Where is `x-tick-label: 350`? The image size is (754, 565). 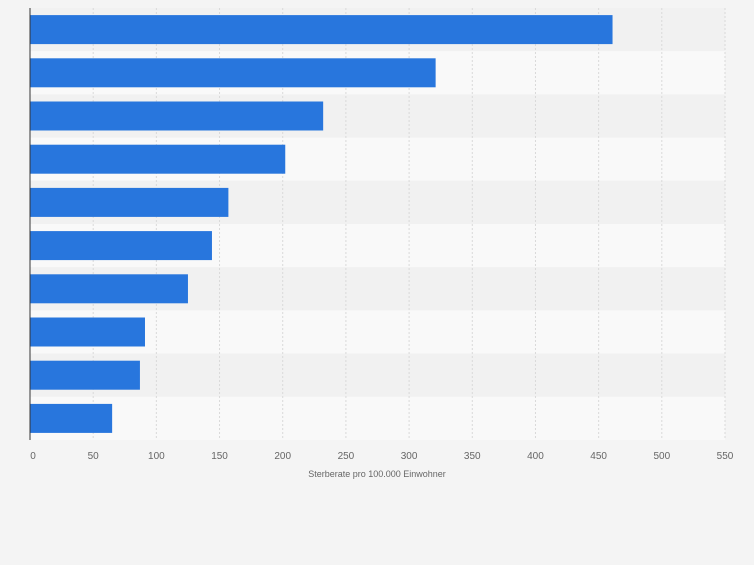 x-tick-label: 350 is located at coordinates (472, 456).